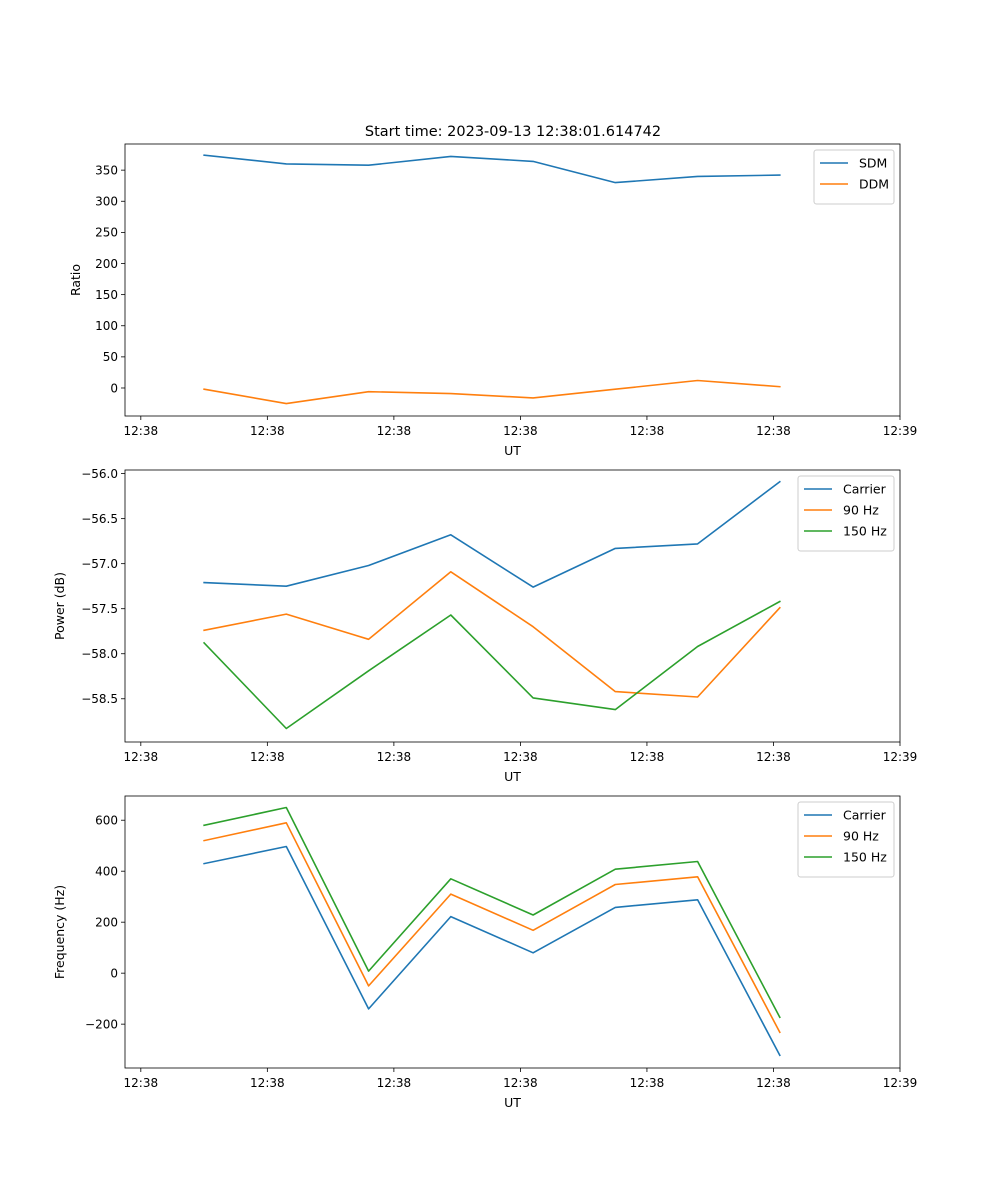 The width and height of the screenshot is (1000, 1200). Describe the element at coordinates (513, 132) in the screenshot. I see `figure-title: Start time: 2023-09-13 12:38:01.614742` at that location.